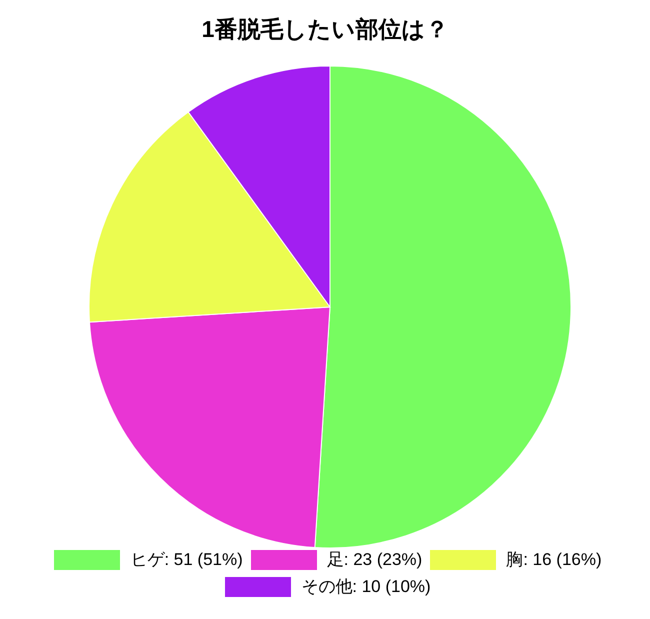 The height and width of the screenshot is (619, 650). What do you see at coordinates (203, 559) in the screenshot?
I see `data-label: : 51 (51%)` at bounding box center [203, 559].